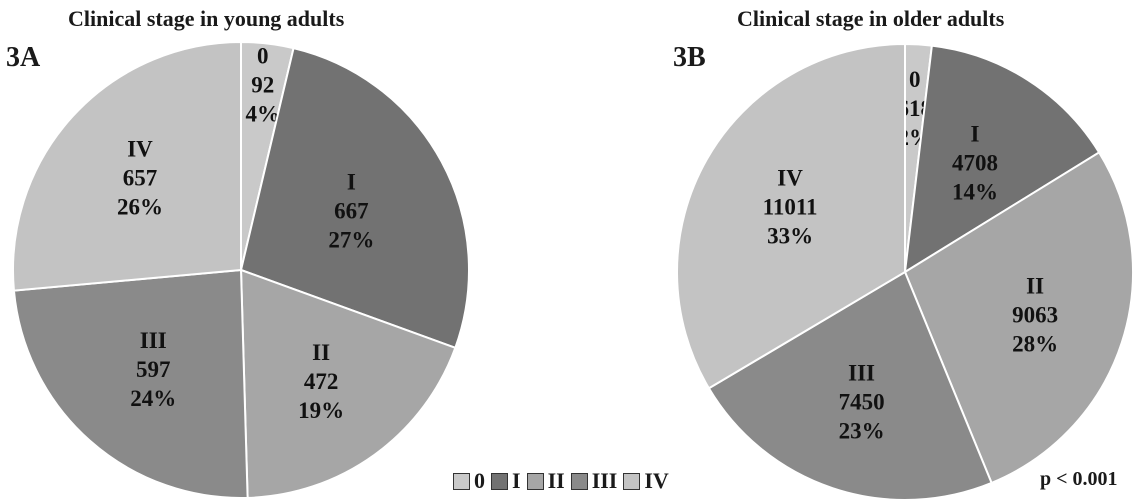 The height and width of the screenshot is (500, 1134). What do you see at coordinates (321, 410) in the screenshot?
I see `slice-label-percent: 19%` at bounding box center [321, 410].